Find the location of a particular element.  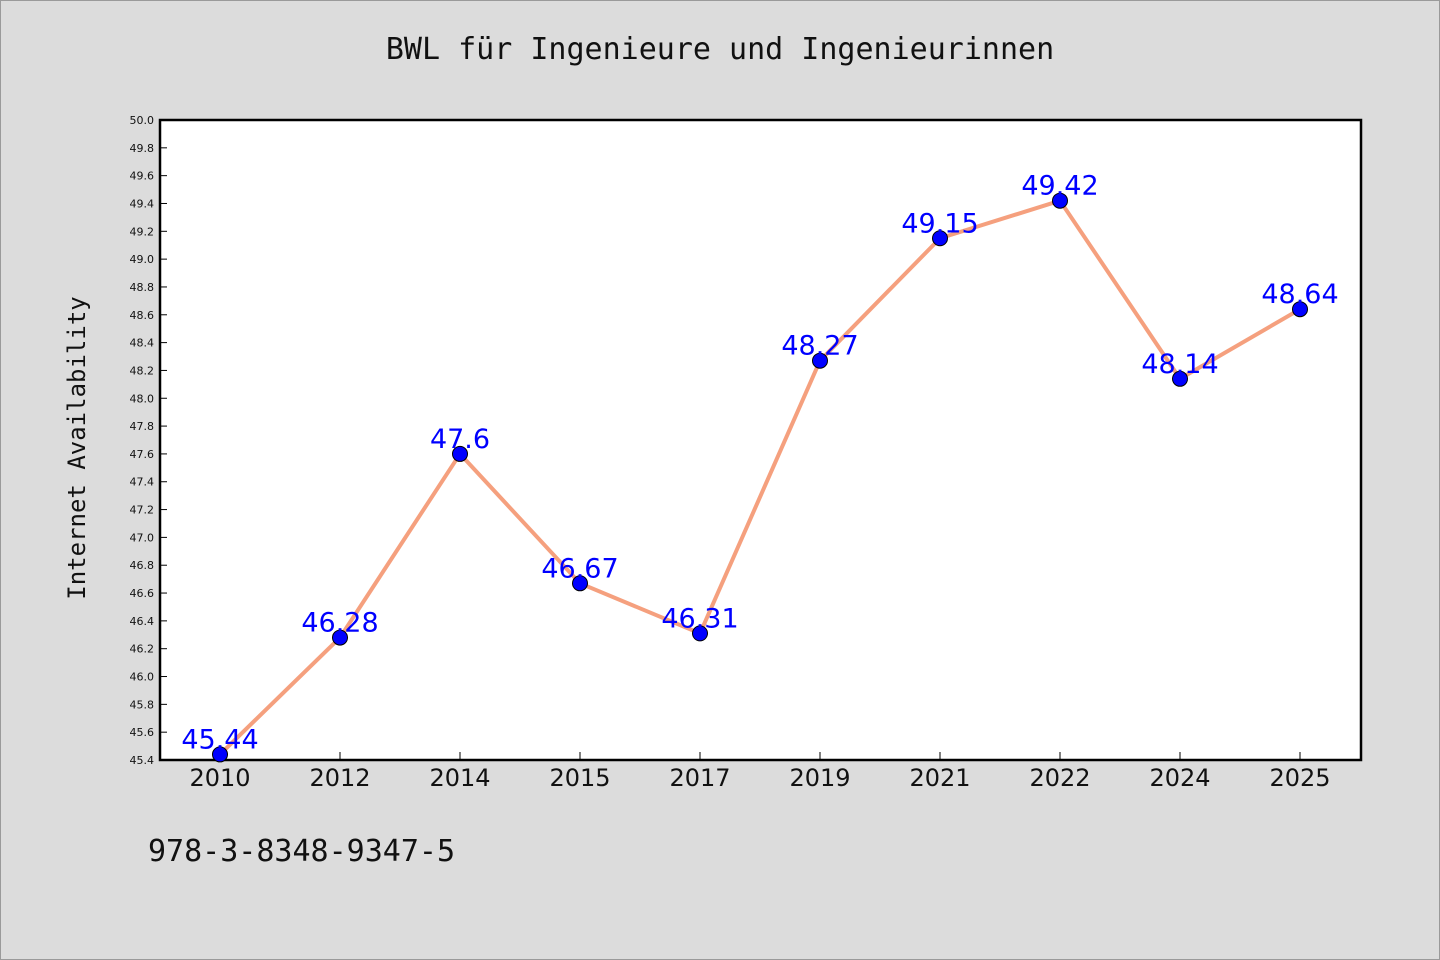

x-tick-label: 2014 is located at coordinates (459, 778).